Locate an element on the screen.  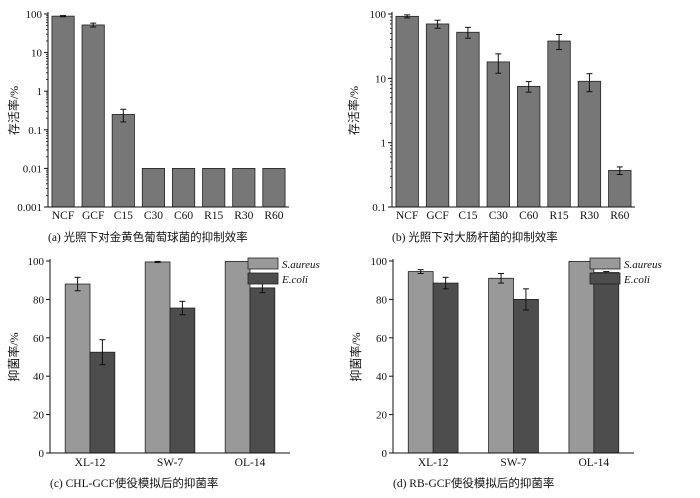
panel-caption: (d) RB-GCF使役模拟后的抑菌率 is located at coordinates (473, 483).